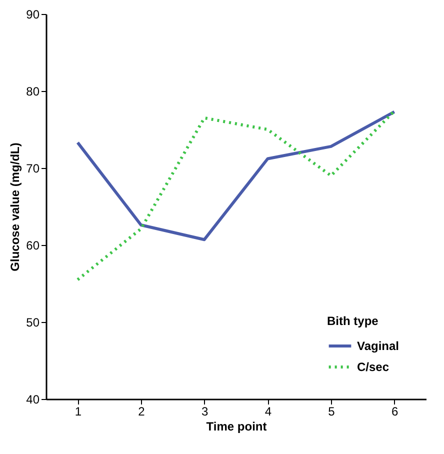 The width and height of the screenshot is (444, 454). Describe the element at coordinates (33, 15) in the screenshot. I see `y-tick-label: 90` at that location.